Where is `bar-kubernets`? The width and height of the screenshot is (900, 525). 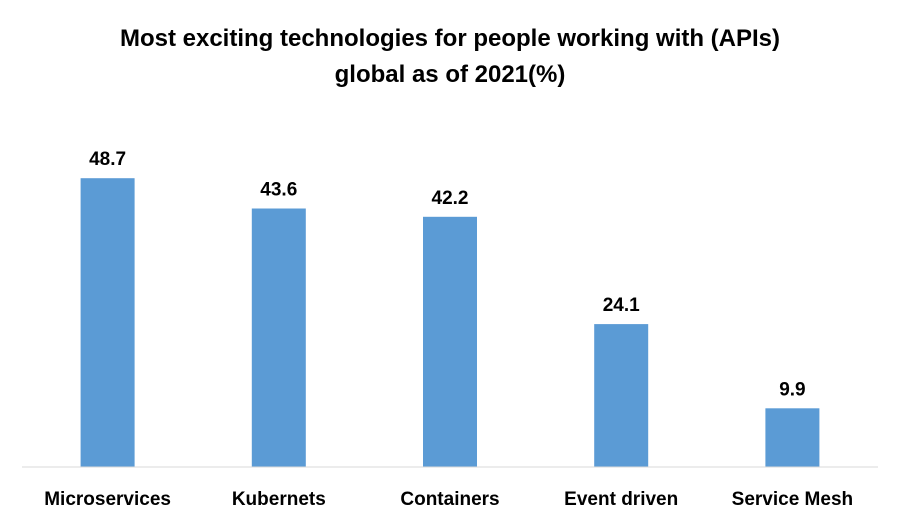 bar-kubernets is located at coordinates (278, 337).